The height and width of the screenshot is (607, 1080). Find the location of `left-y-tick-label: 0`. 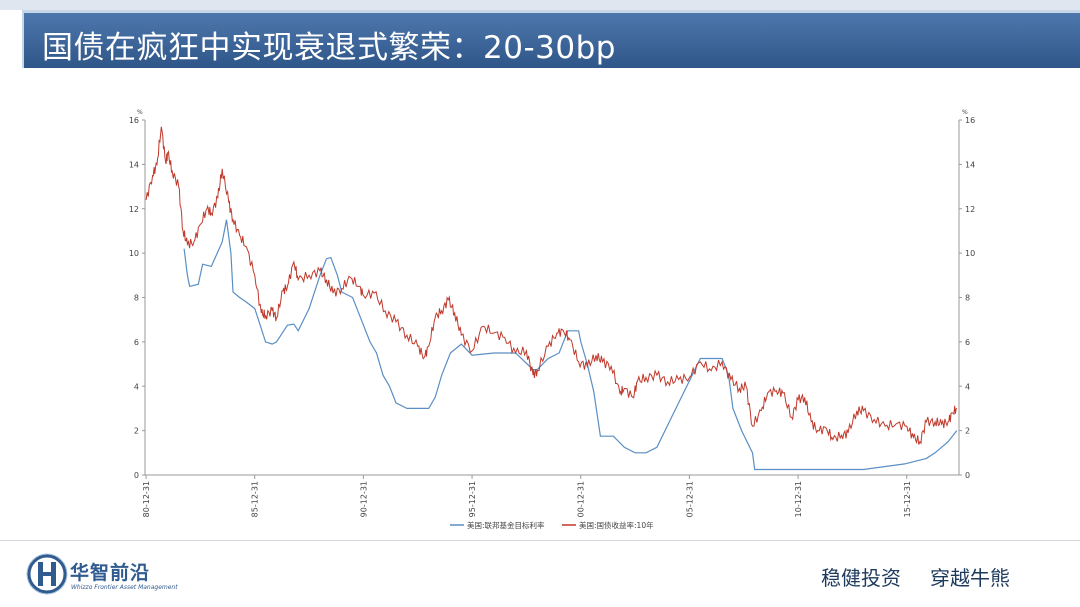

left-y-tick-label: 0 is located at coordinates (136, 475).